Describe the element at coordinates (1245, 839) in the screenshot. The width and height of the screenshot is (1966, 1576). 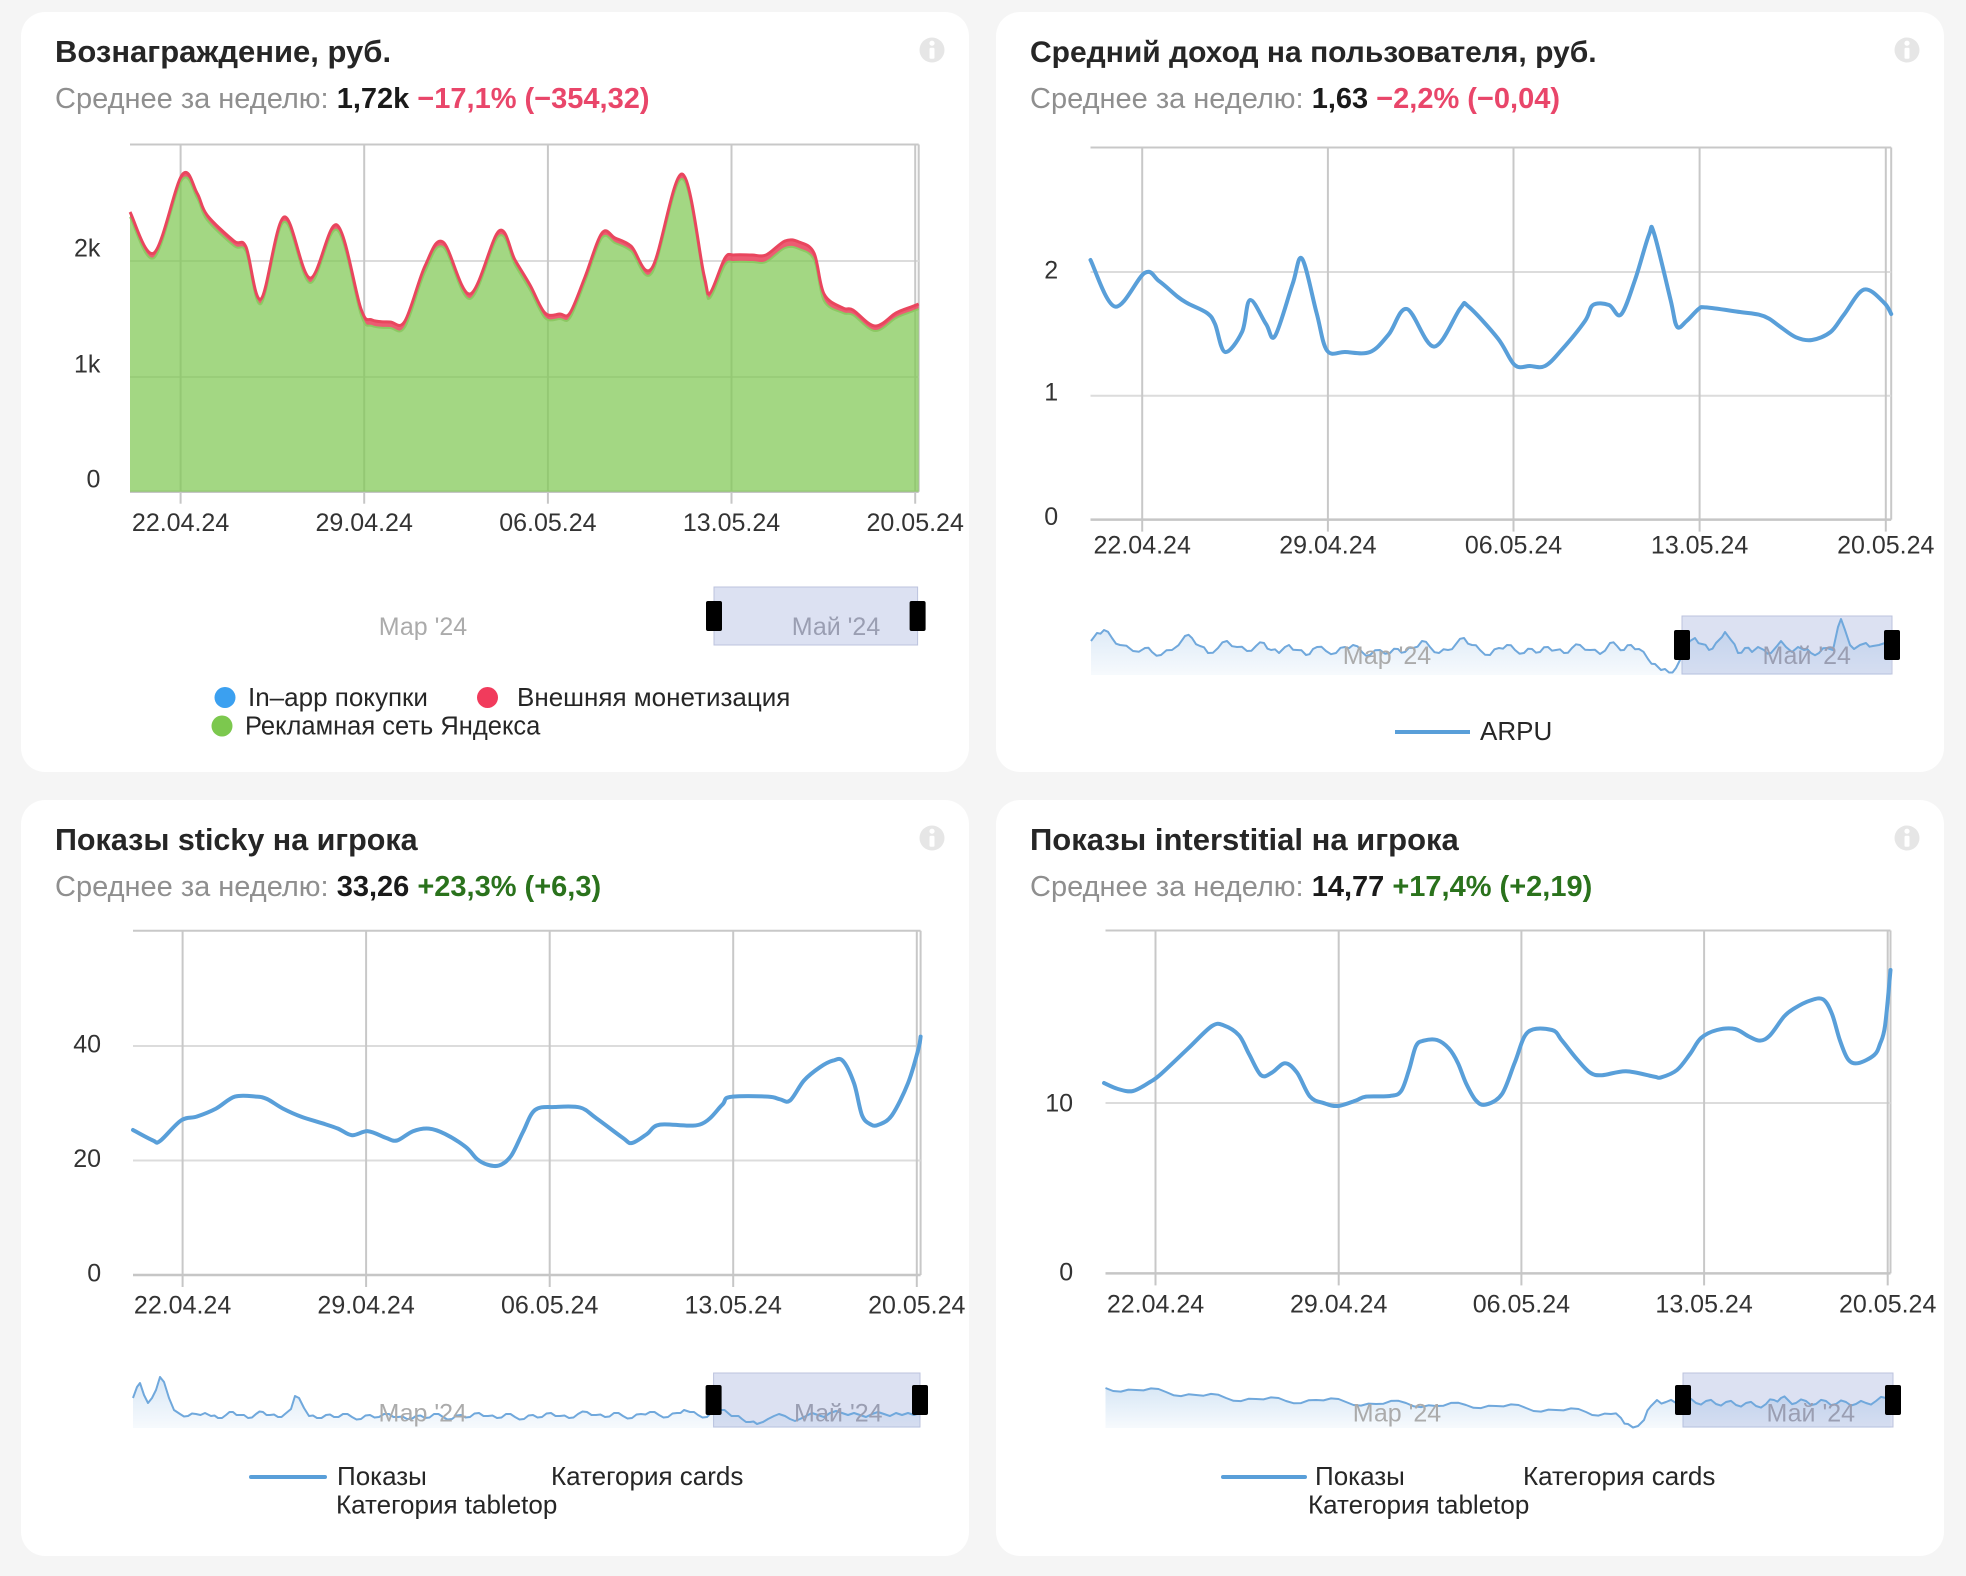
I see `svg-text: Показы interstitial на игрока` at that location.